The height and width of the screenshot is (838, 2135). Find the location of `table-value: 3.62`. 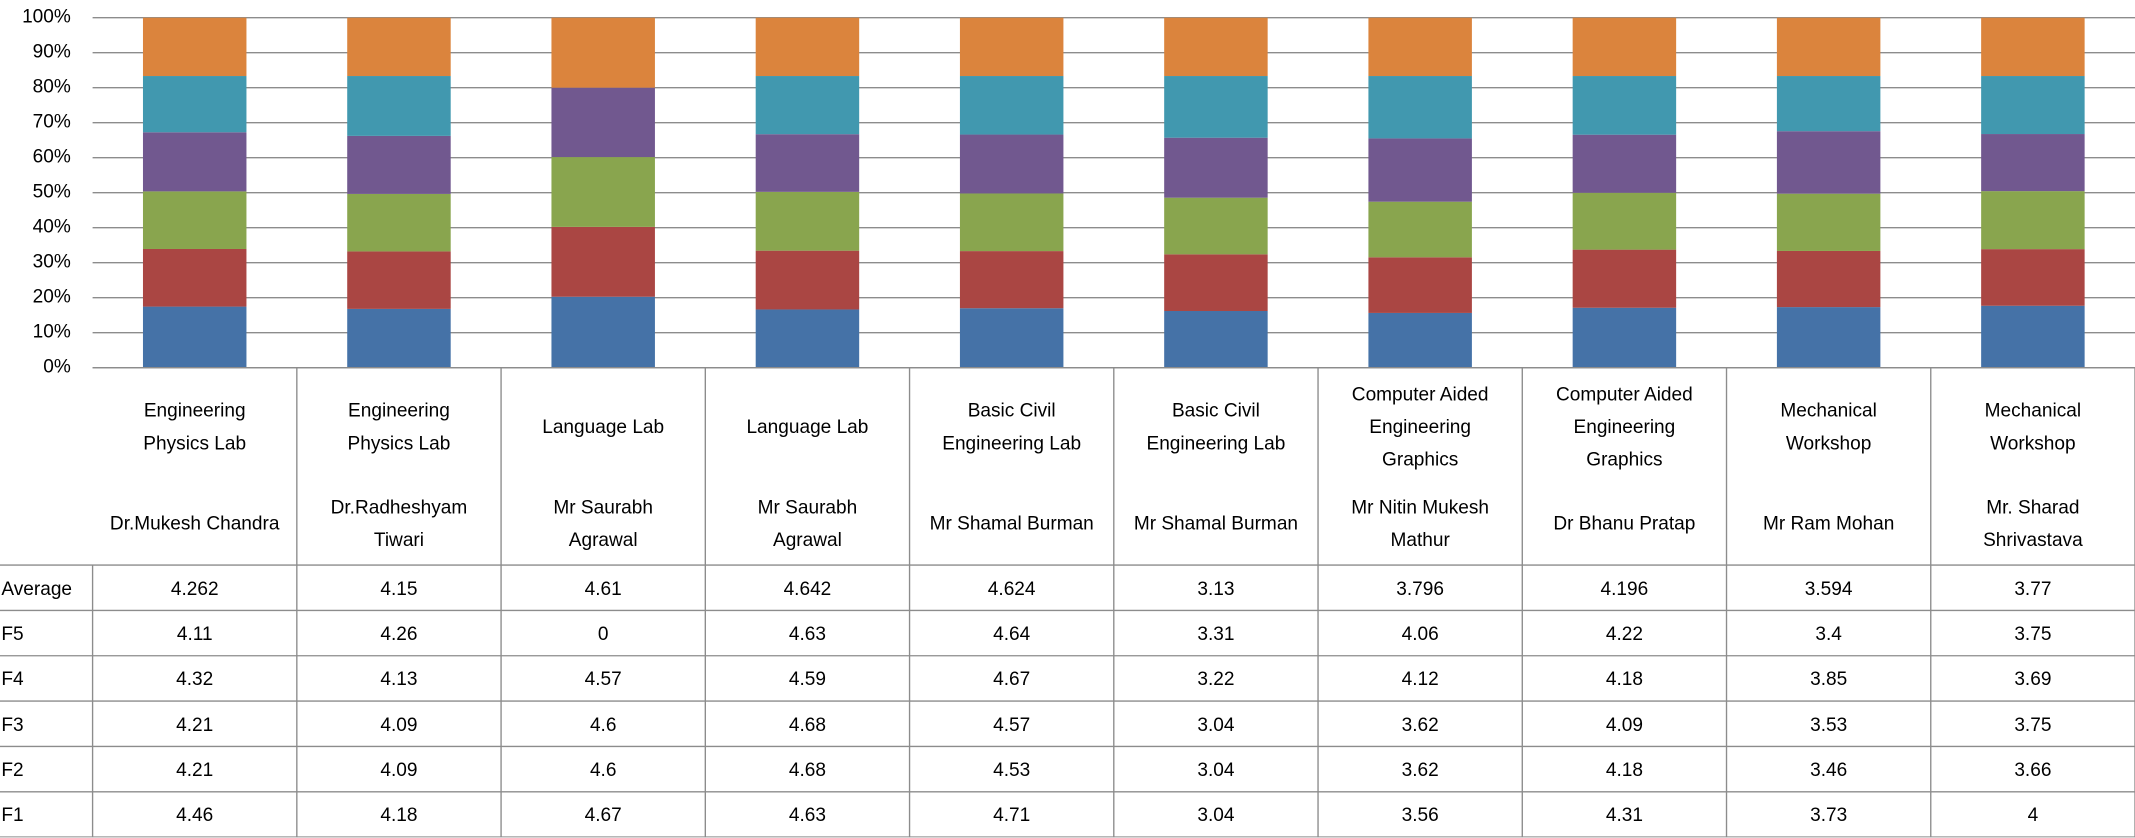

table-value: 3.62 is located at coordinates (1420, 769).